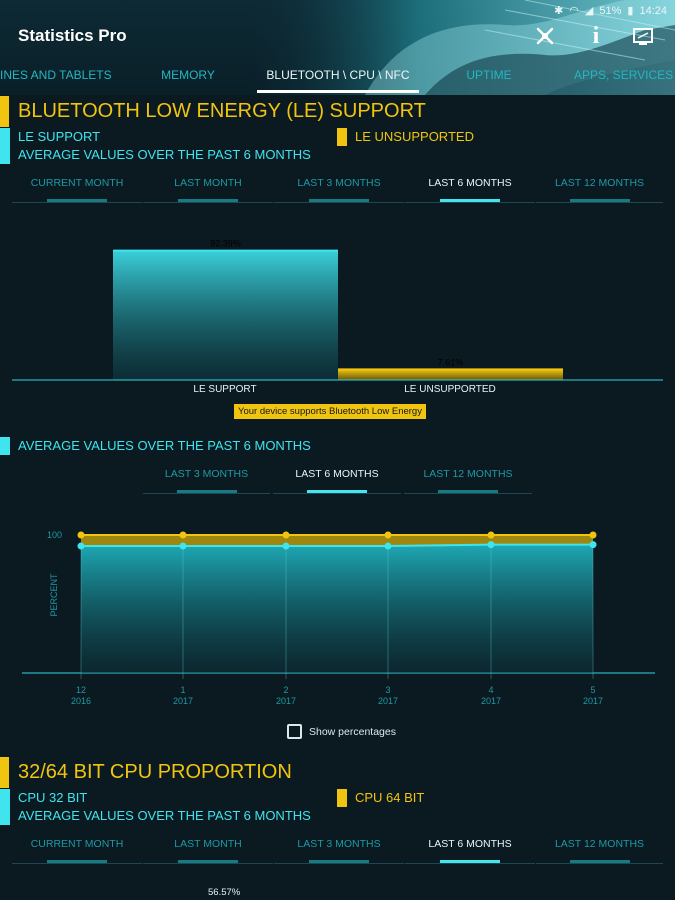  Describe the element at coordinates (592, 690) in the screenshot. I see `x-tick-label: 5` at that location.